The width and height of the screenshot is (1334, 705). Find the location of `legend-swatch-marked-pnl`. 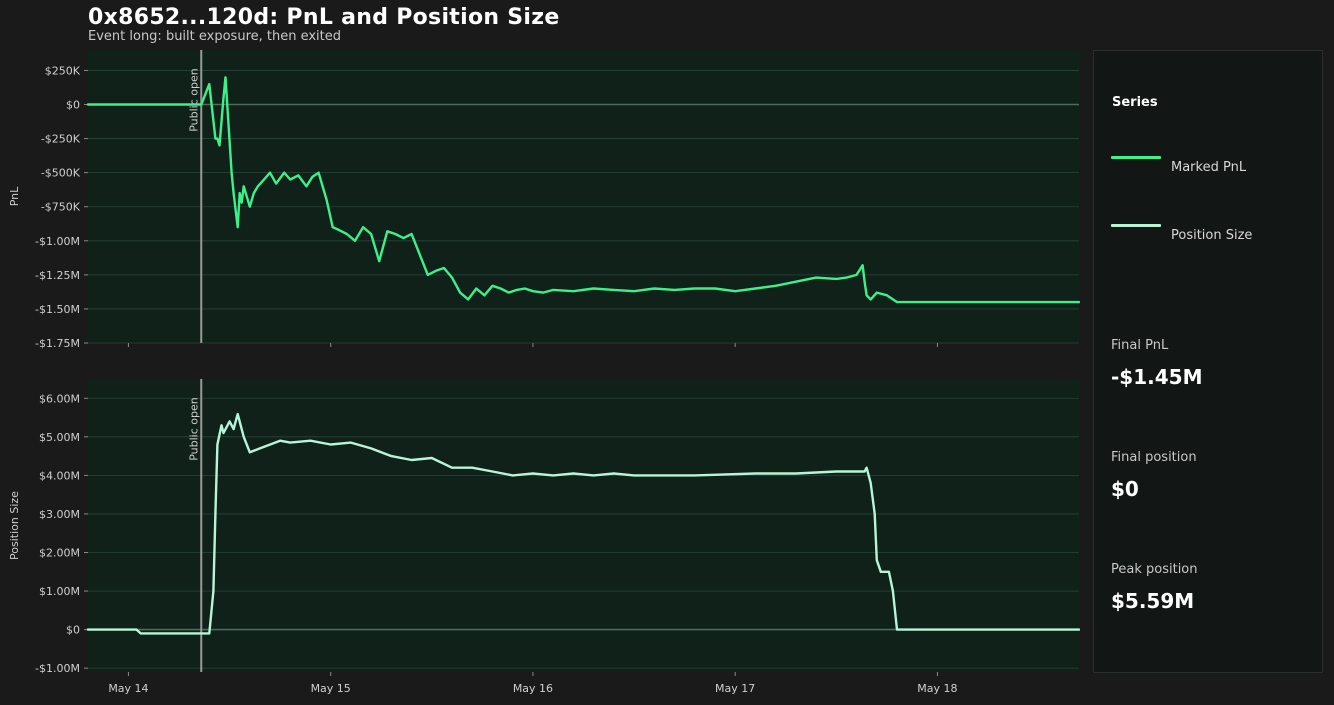

legend-swatch-marked-pnl is located at coordinates (1136, 157).